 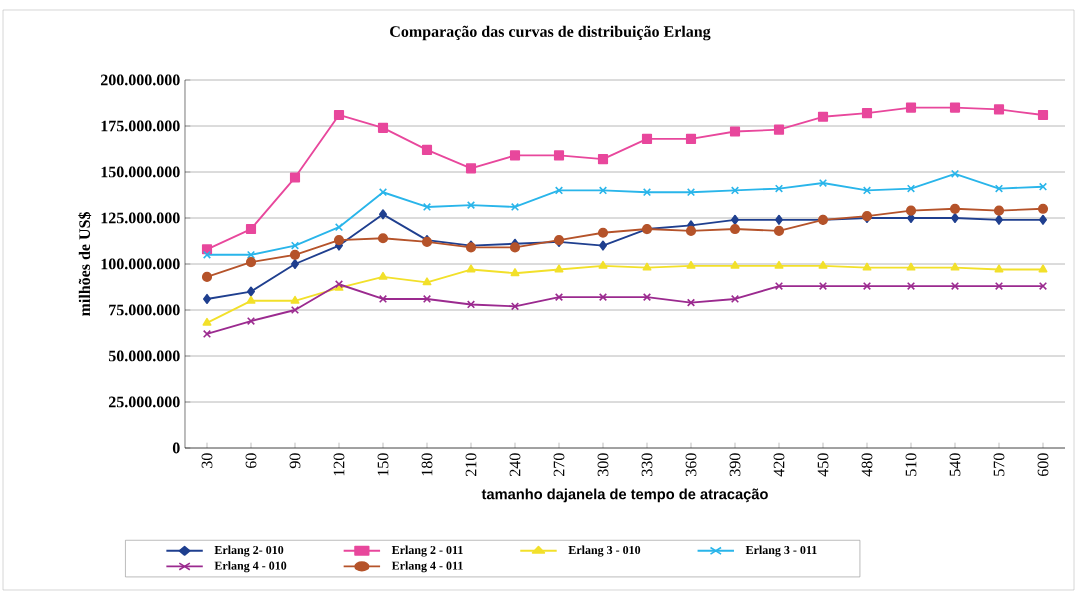 What do you see at coordinates (295, 461) in the screenshot?
I see `x-tick-label: 90` at bounding box center [295, 461].